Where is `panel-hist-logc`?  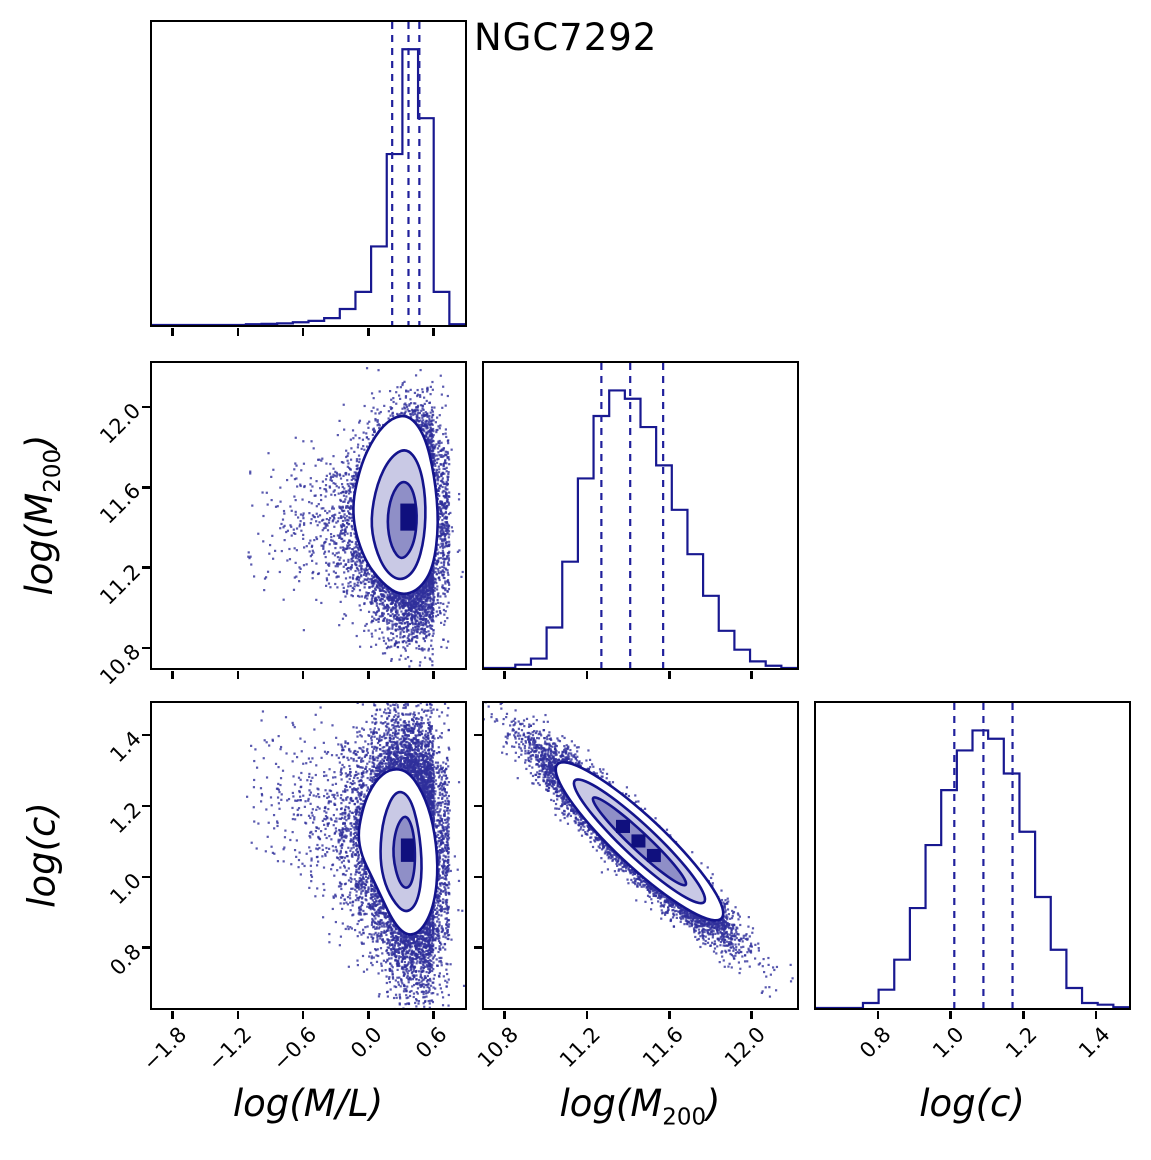
panel-hist-logc is located at coordinates (972, 855).